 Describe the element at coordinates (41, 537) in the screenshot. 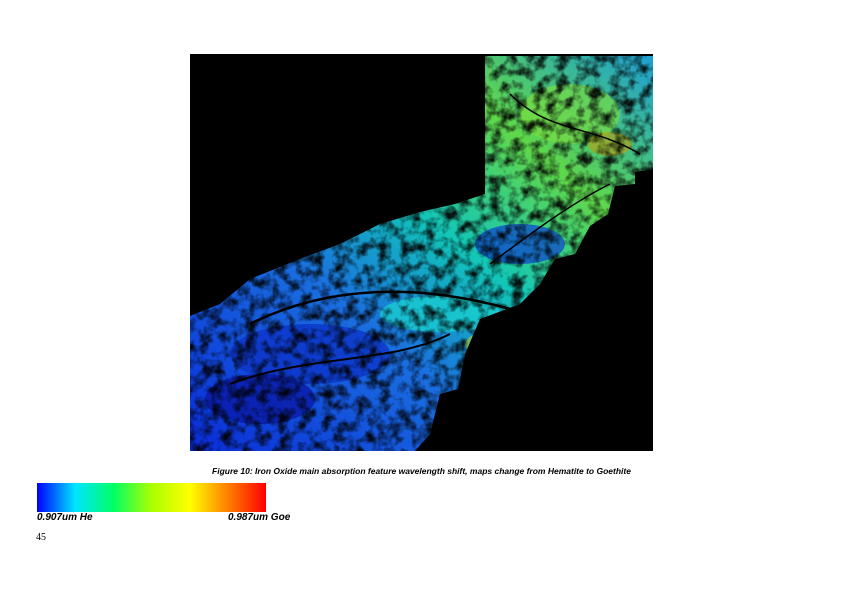

I see `page-number: 45` at that location.